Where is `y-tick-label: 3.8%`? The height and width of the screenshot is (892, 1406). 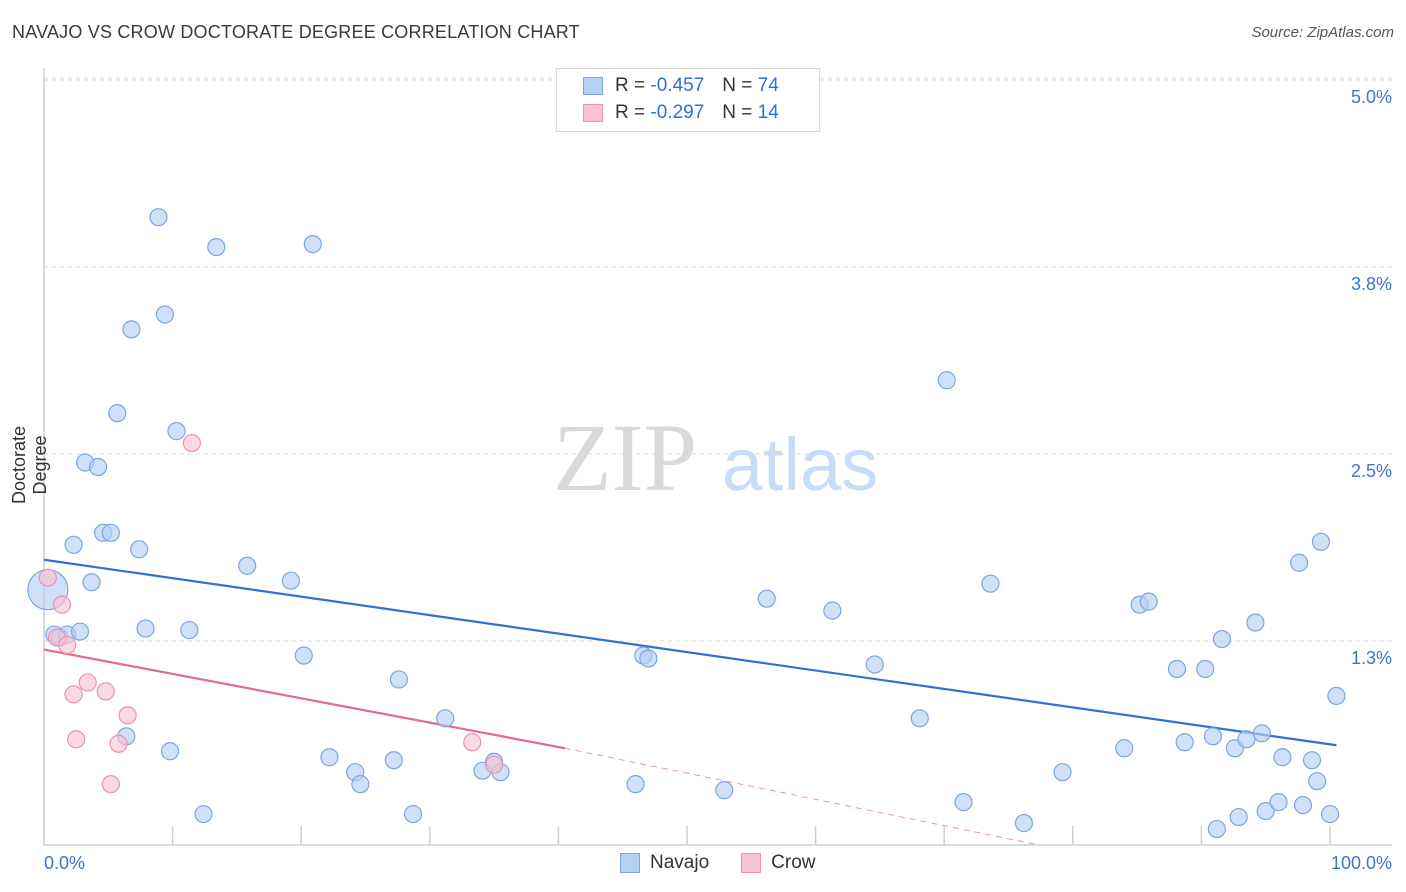 y-tick-label: 3.8% is located at coordinates (1371, 284).